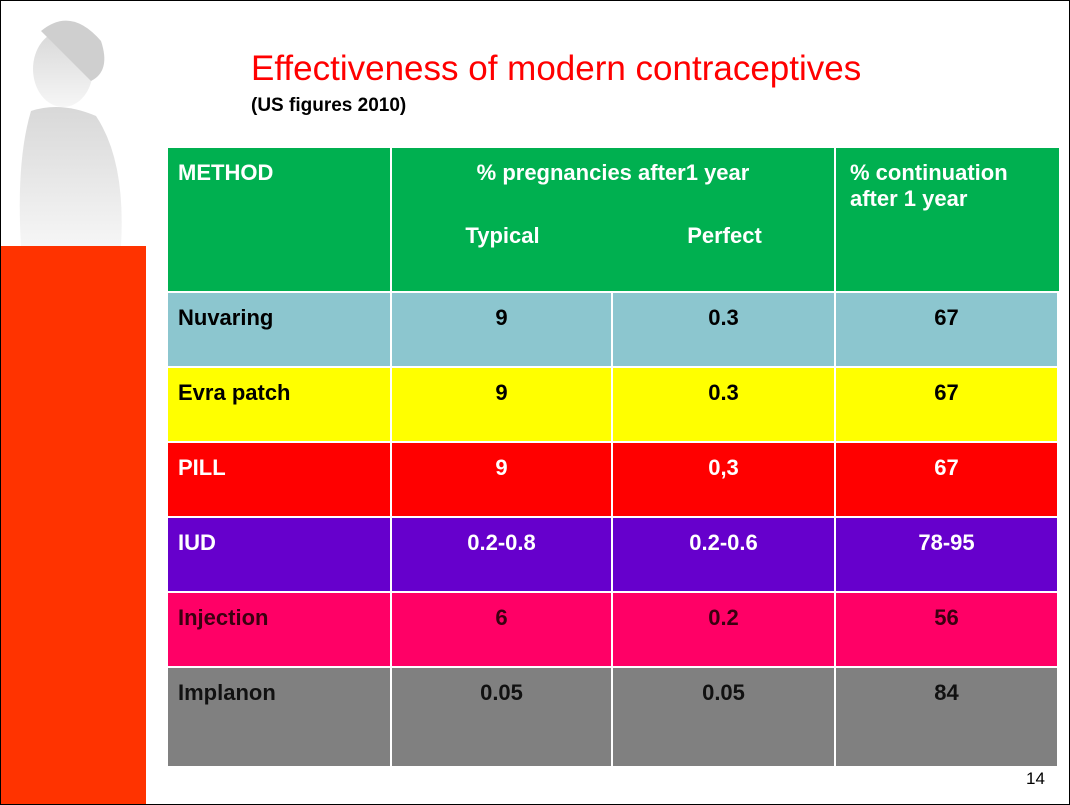 The width and height of the screenshot is (1070, 805). I want to click on header-perfect: Perfect, so click(724, 235).